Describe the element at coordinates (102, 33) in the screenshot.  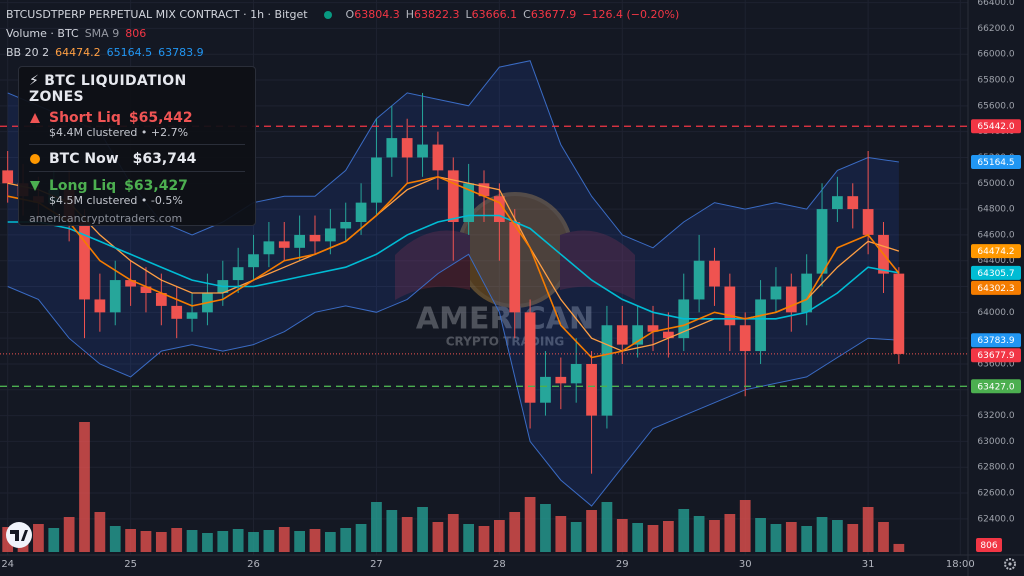
I see `sma-label: SMA 9` at that location.